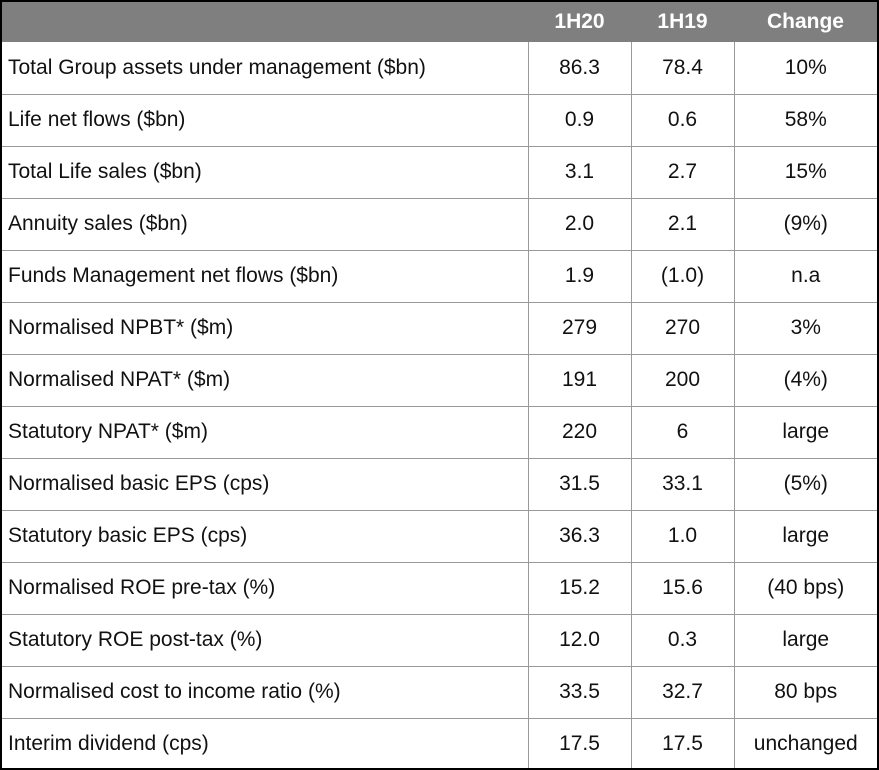  I want to click on value-change: (9%), so click(805, 224).